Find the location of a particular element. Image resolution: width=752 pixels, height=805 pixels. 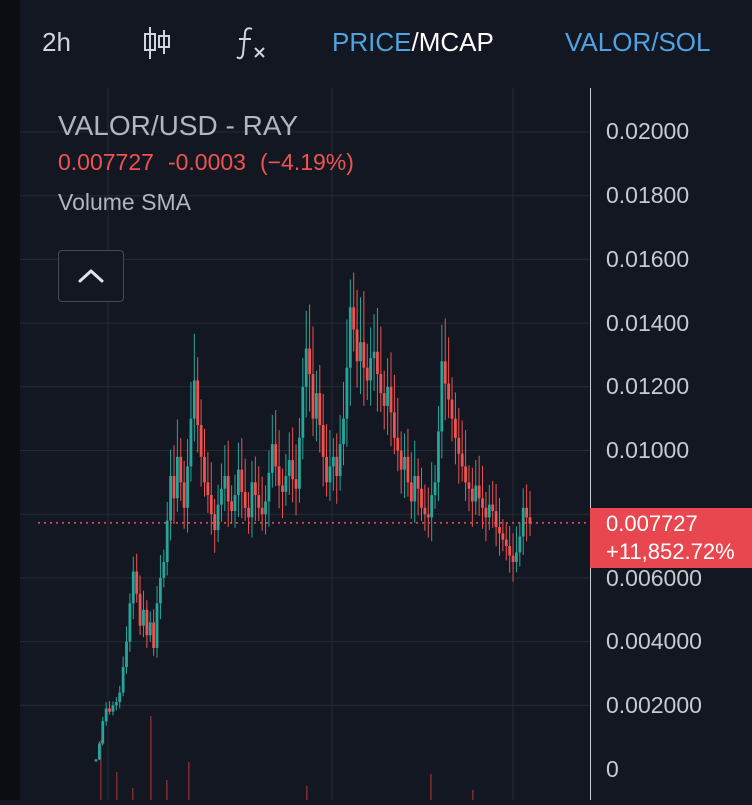

last-price-badge: 0.007727 +11,852.72% is located at coordinates (671, 538).